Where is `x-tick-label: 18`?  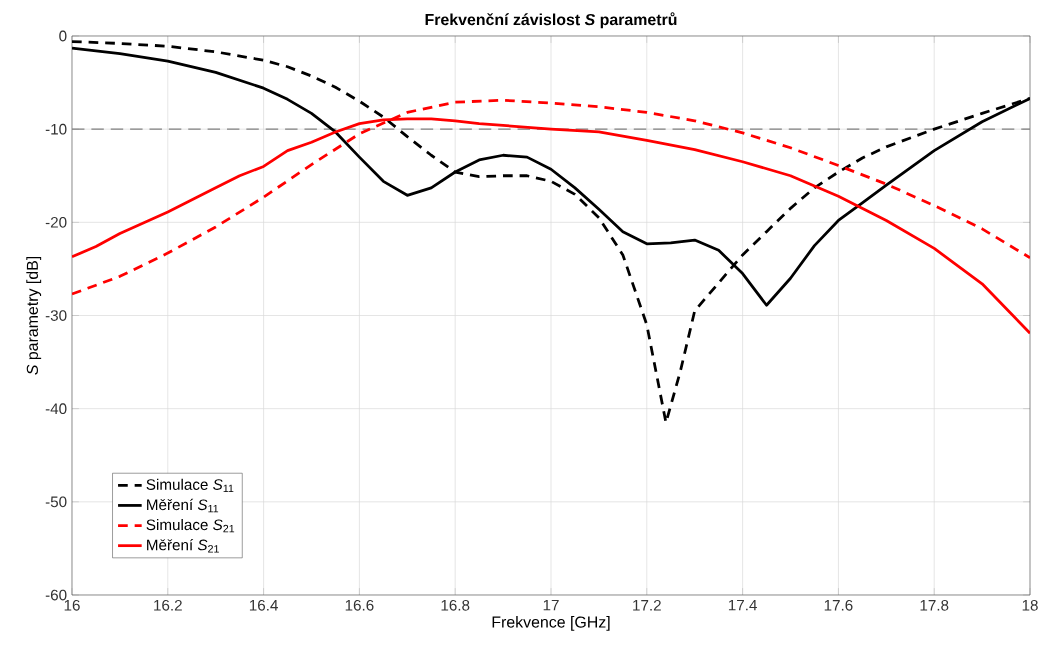 x-tick-label: 18 is located at coordinates (1030, 605).